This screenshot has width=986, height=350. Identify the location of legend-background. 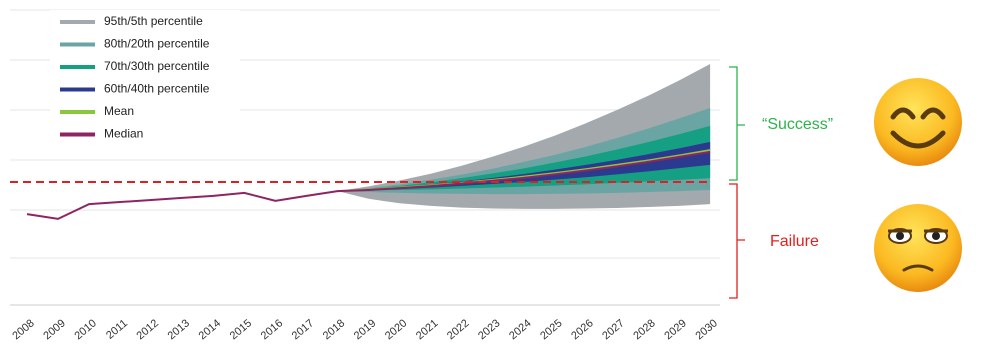
(145, 78).